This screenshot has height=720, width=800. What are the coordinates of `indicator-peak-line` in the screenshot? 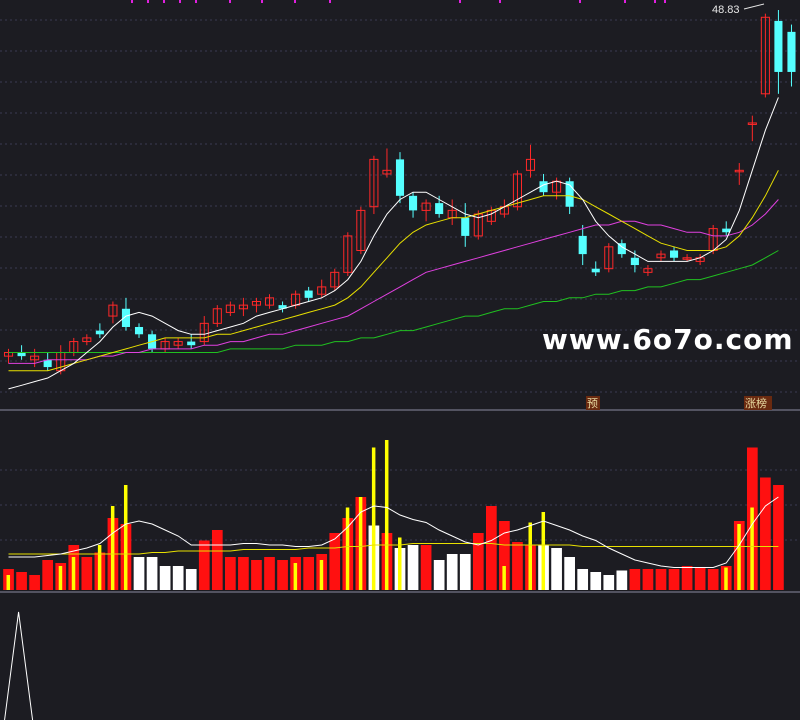 It's located at (19, 665).